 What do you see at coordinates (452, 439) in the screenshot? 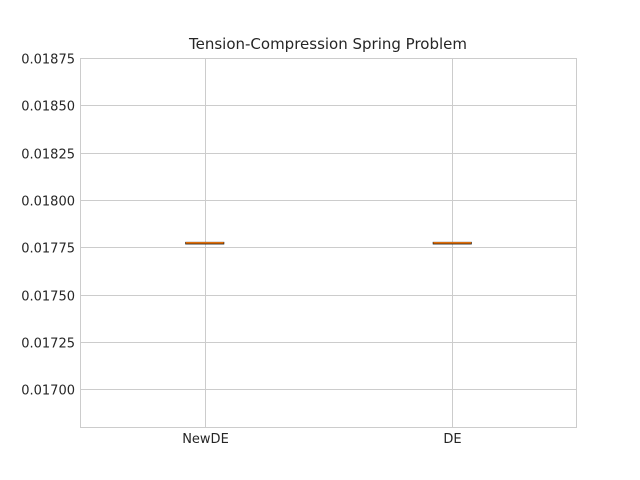
I see `x-tick-label: DE` at bounding box center [452, 439].